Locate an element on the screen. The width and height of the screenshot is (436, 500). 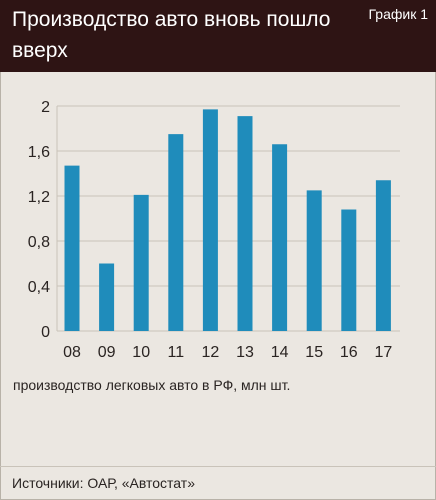
x-tick-label: 09 is located at coordinates (107, 352).